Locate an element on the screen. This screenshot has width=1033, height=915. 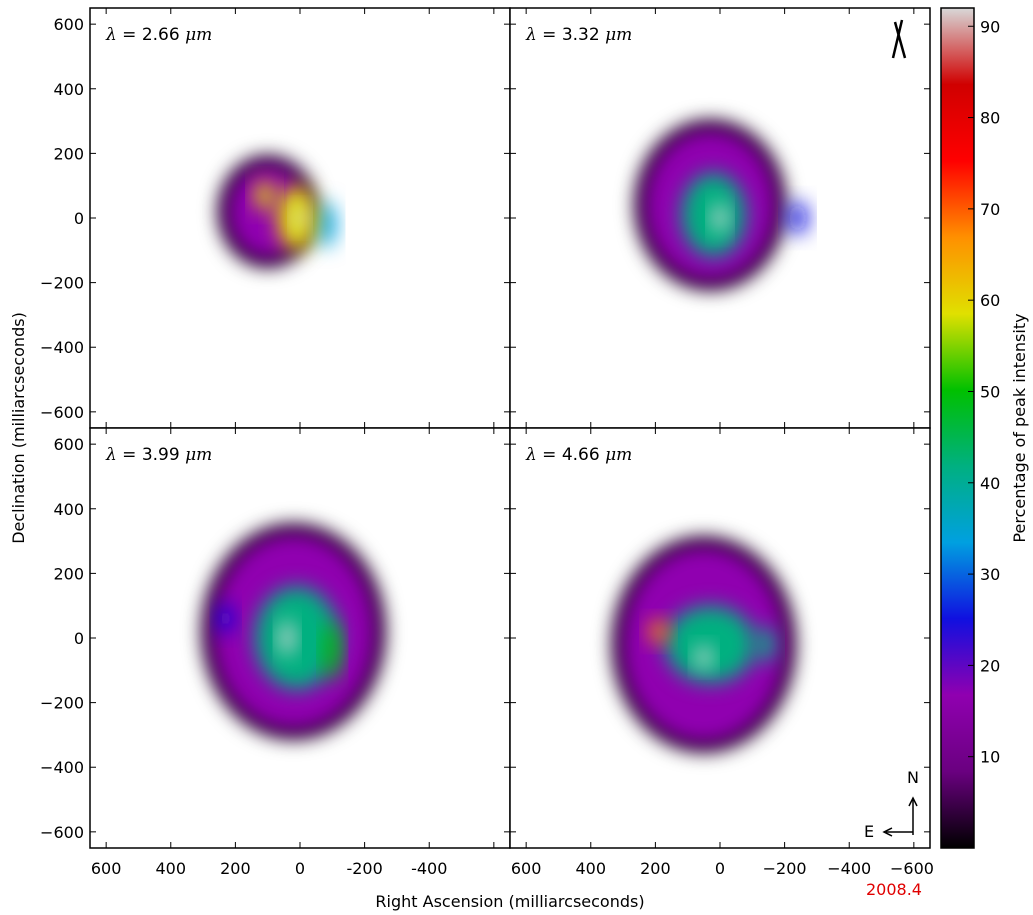
panel-1-label: λ = 3.32 μm is located at coordinates (578, 35).